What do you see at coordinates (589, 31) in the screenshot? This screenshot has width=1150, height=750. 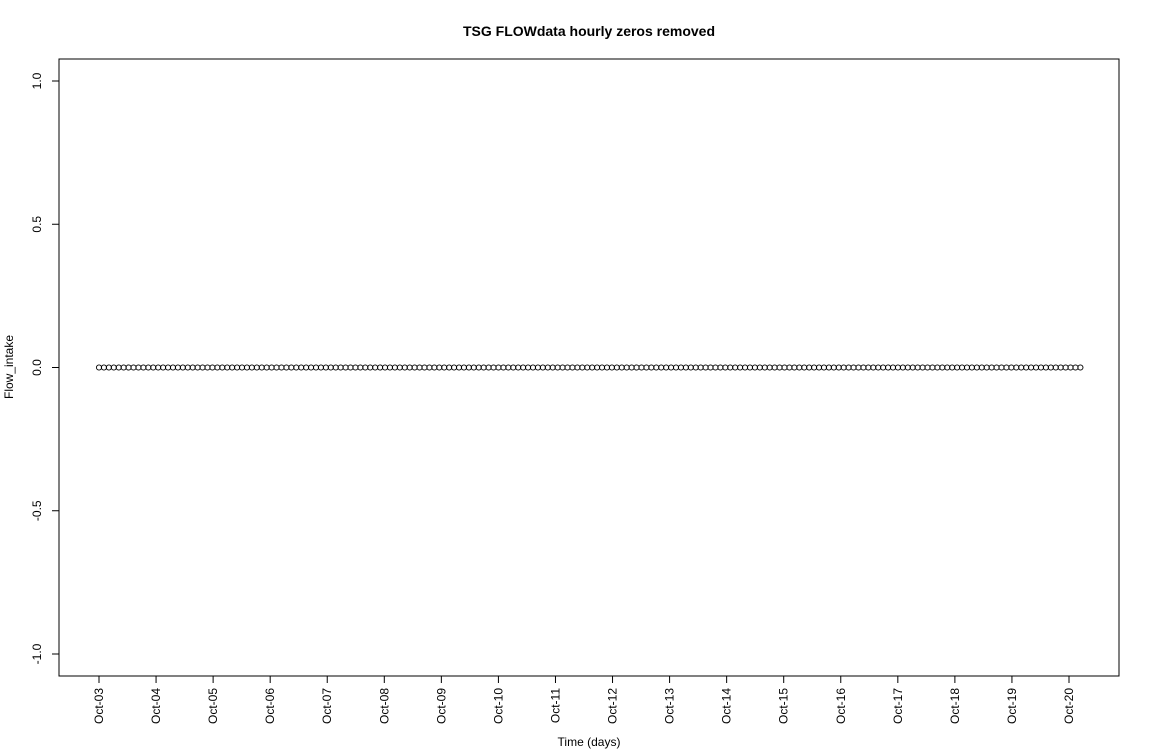 I see `chart-title: TSG FLOWdata hourly zeros removed` at bounding box center [589, 31].